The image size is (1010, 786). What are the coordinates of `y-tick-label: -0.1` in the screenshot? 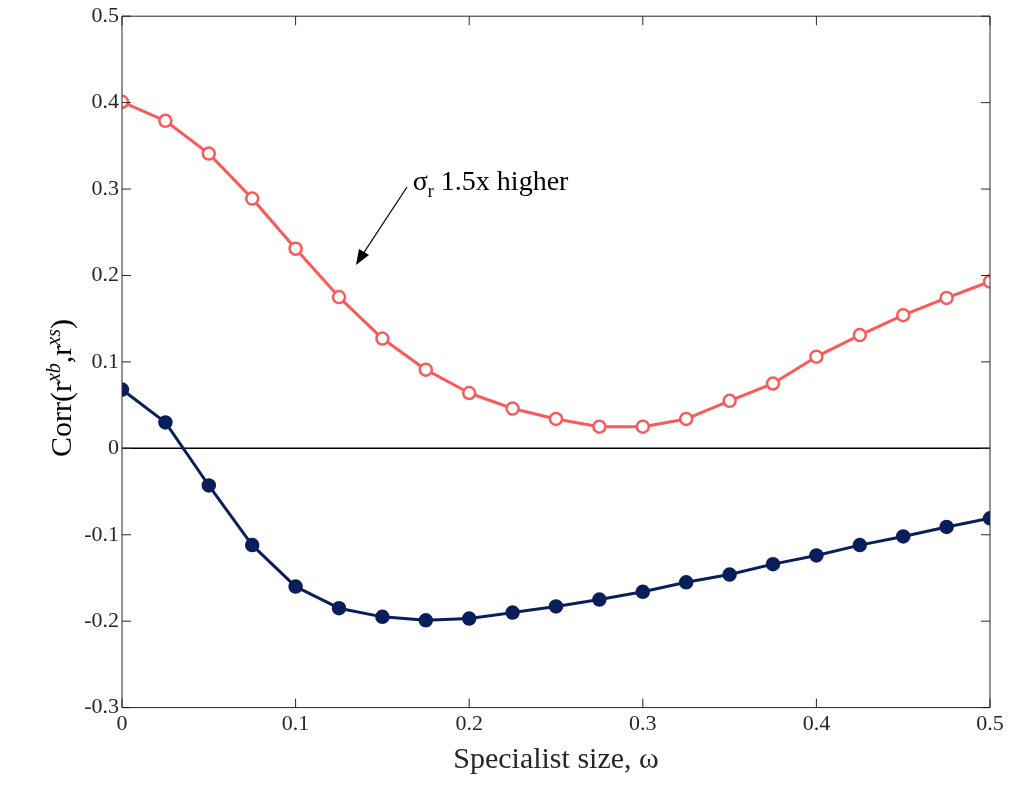 It's located at (101, 533).